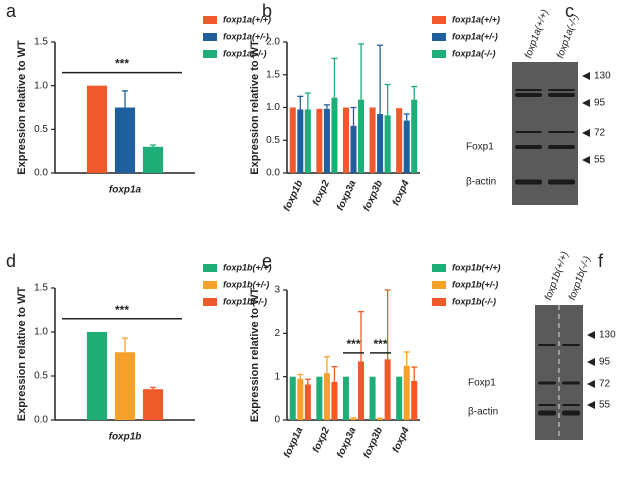 This screenshot has height=479, width=617. I want to click on x-tick-label: foxp1b, so click(294, 196).